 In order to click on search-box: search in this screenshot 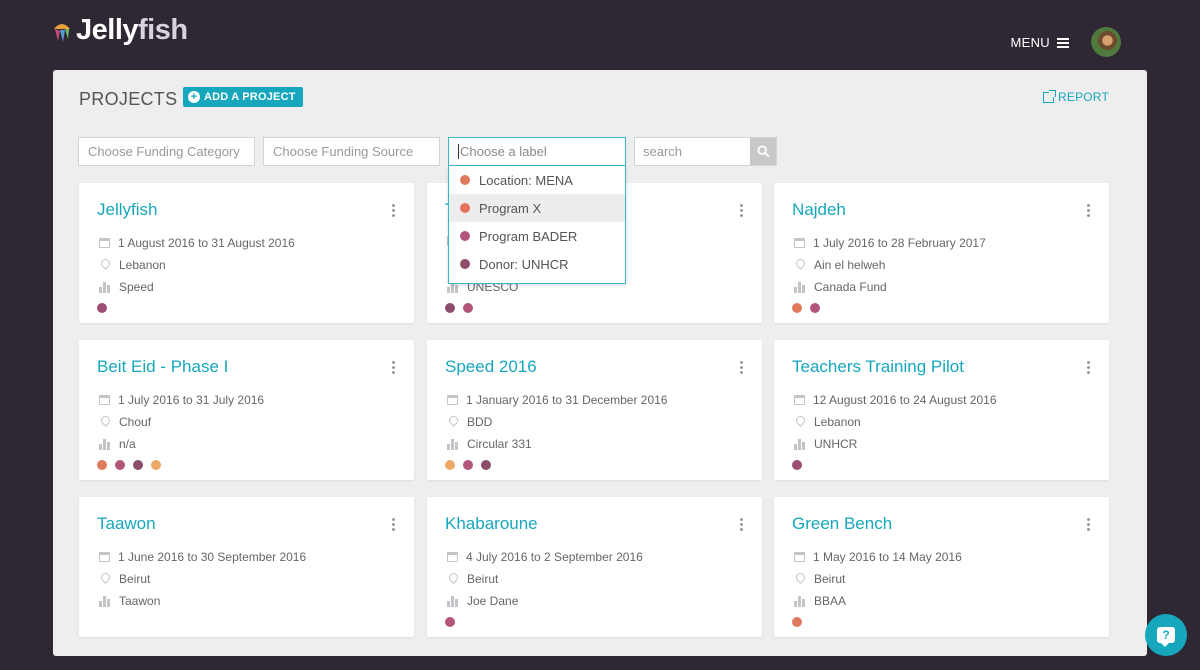, I will do `click(705, 151)`.